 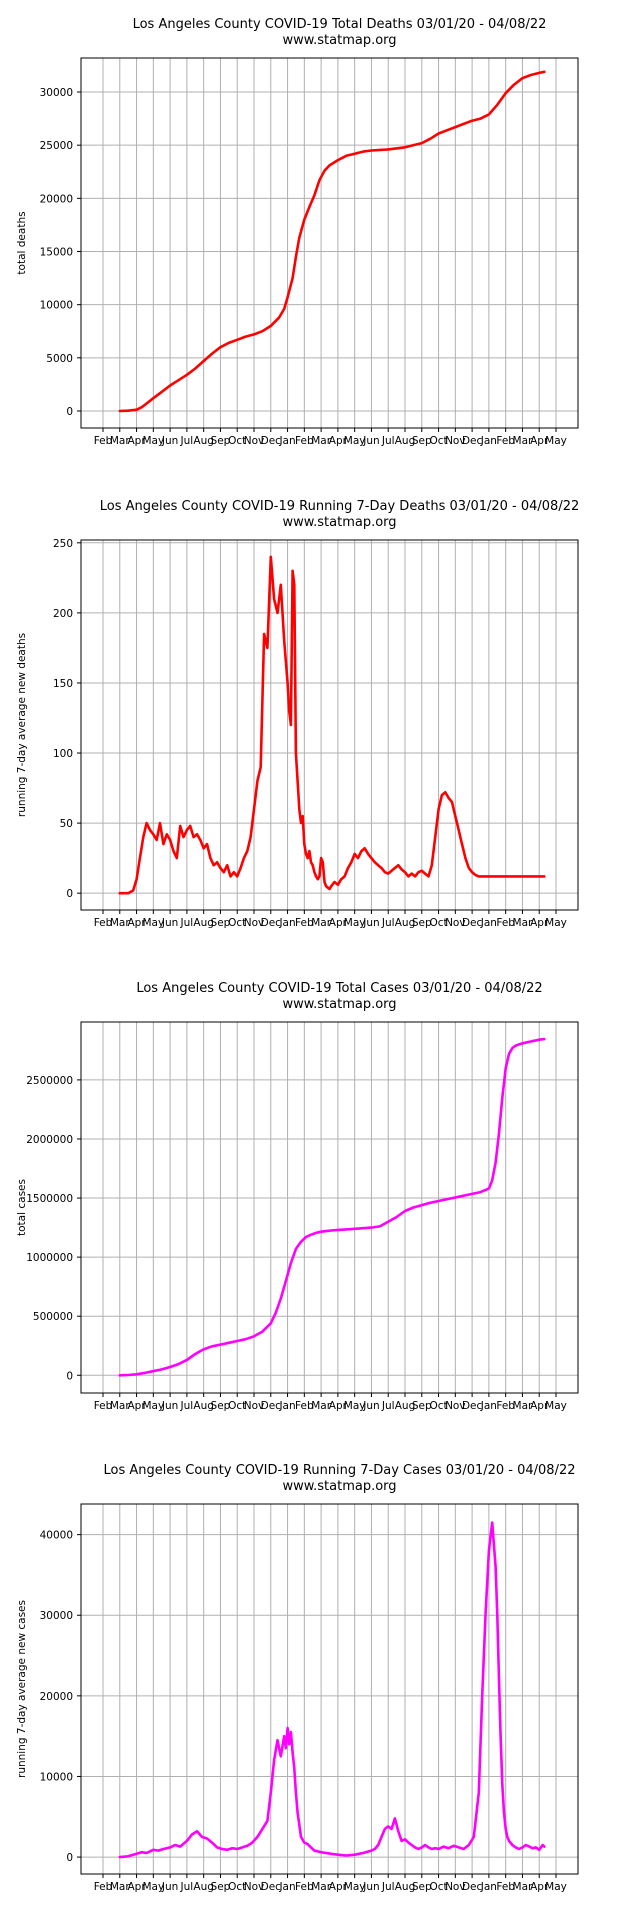 What do you see at coordinates (56, 1616) in the screenshot?
I see `y-tick-label: 30000` at bounding box center [56, 1616].